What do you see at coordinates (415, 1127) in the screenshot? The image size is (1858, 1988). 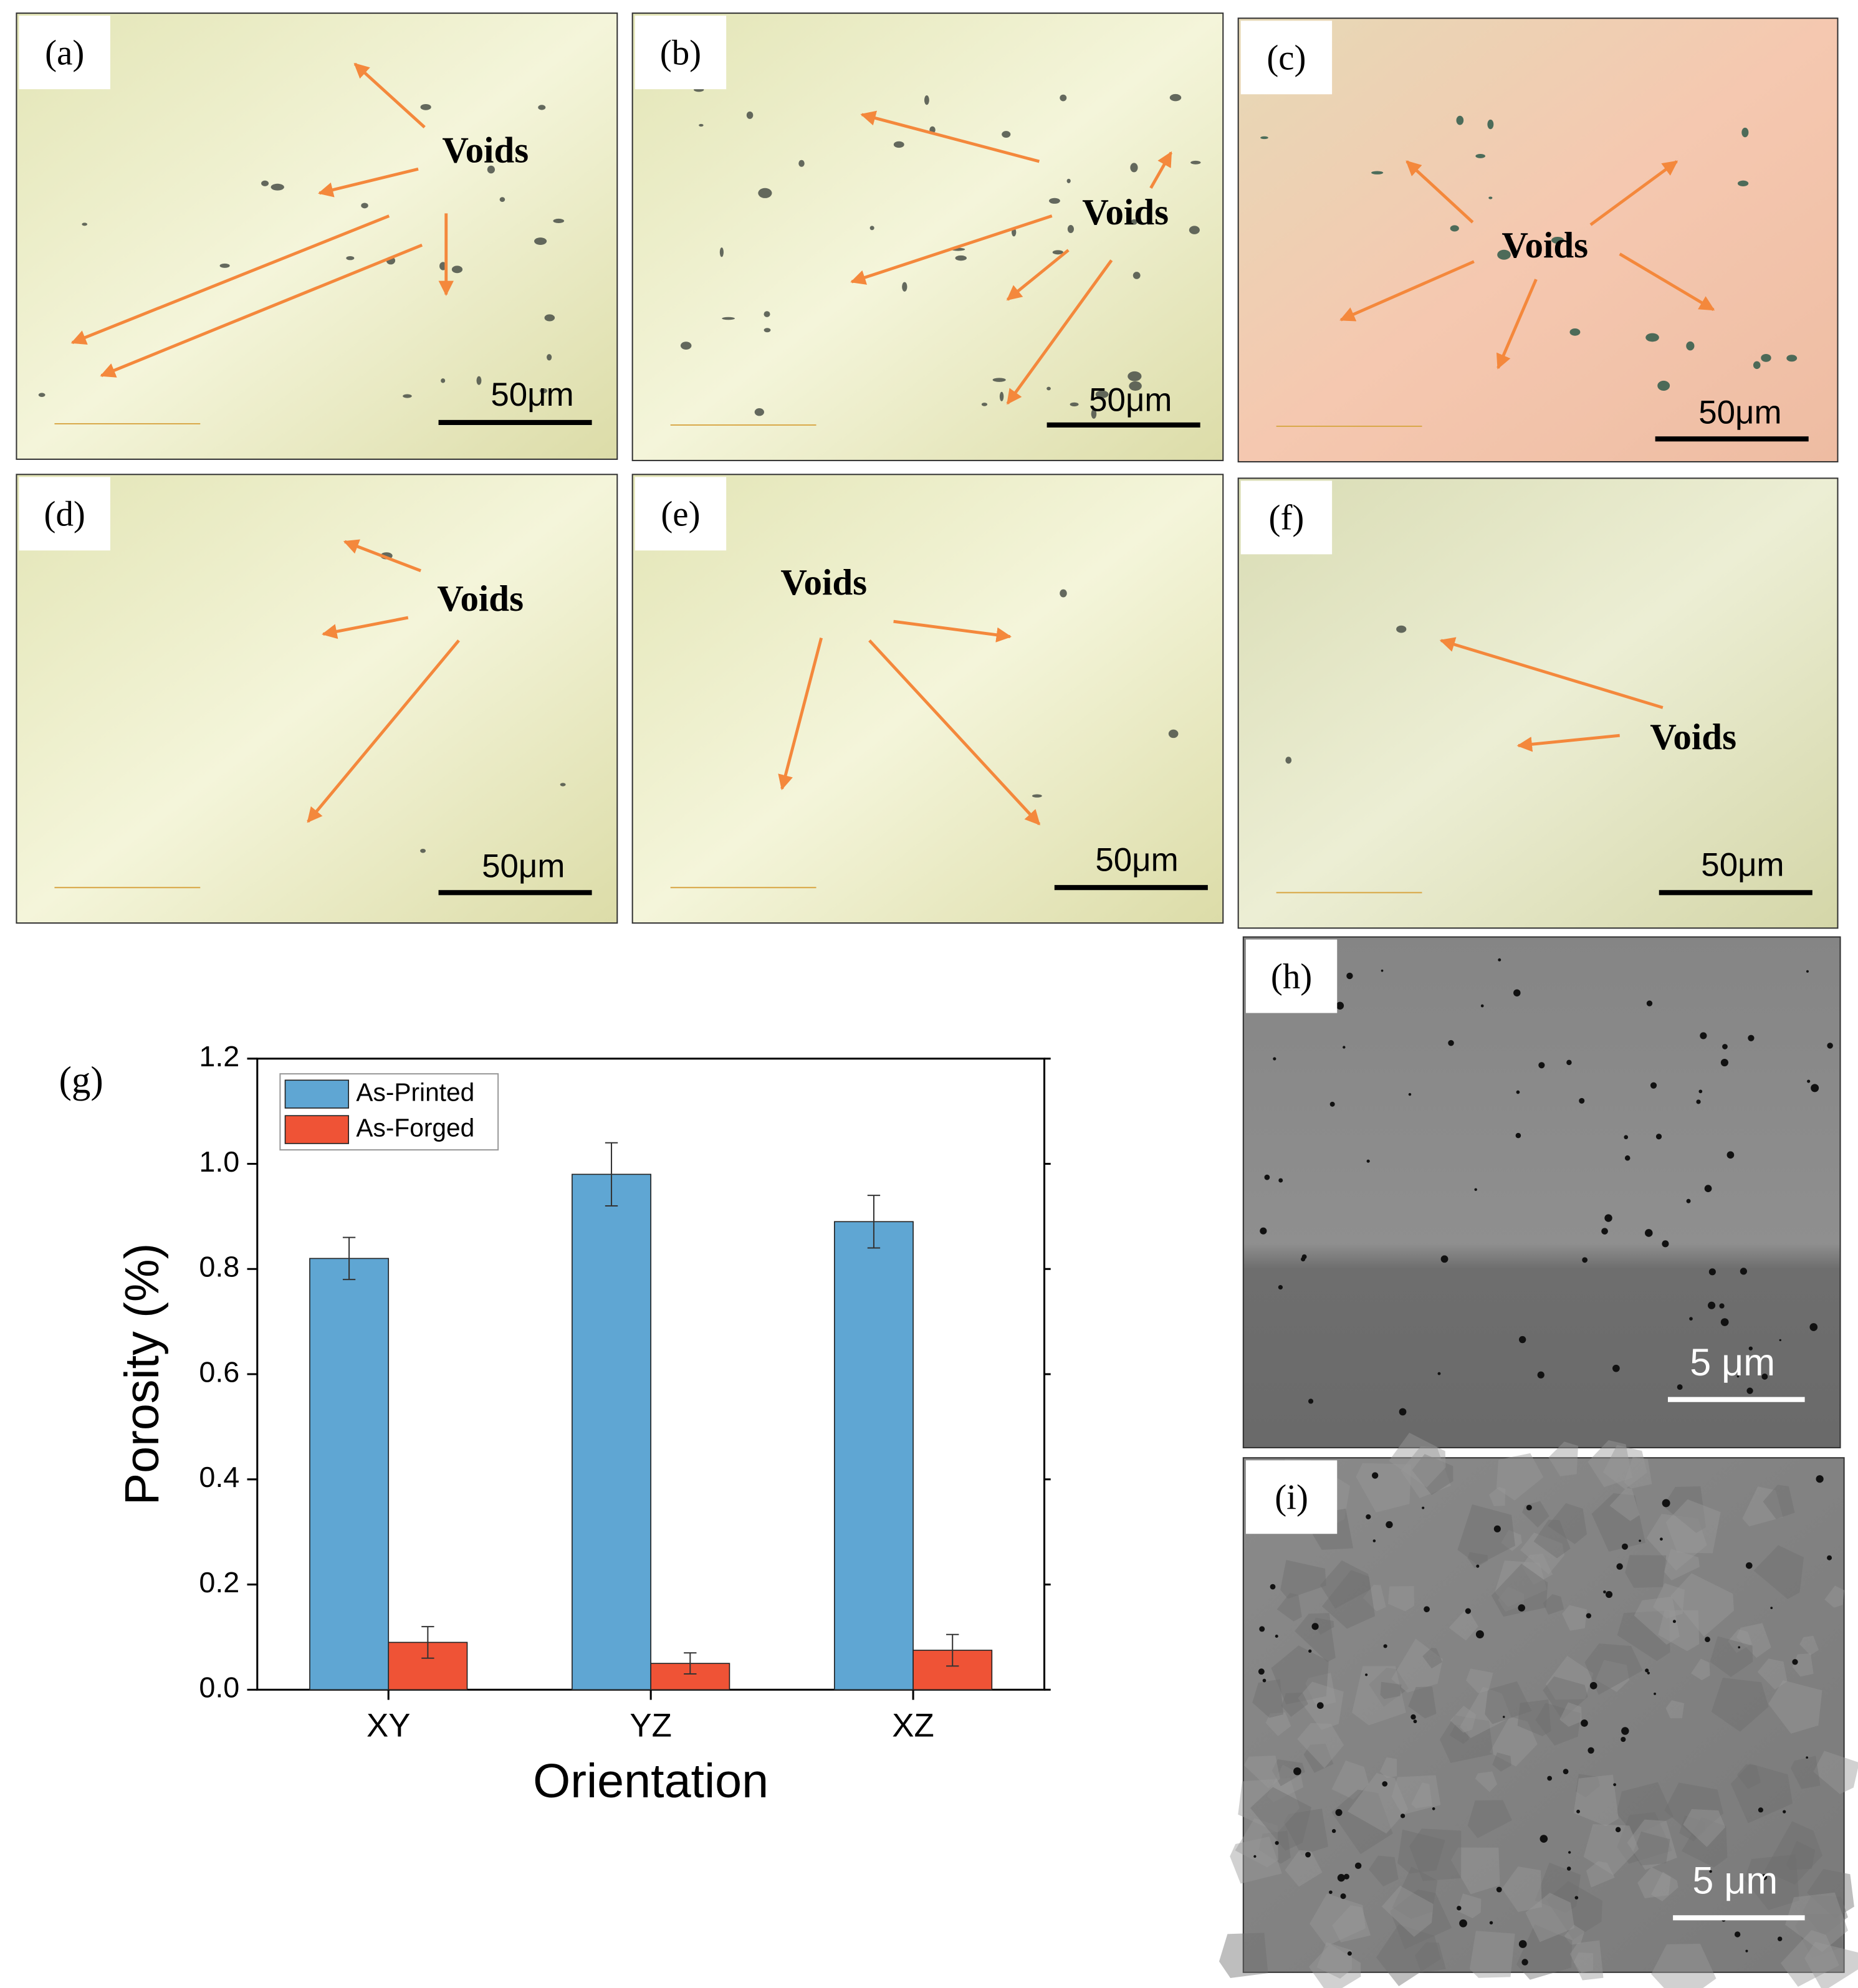 I see `legend-label: As-Forged` at bounding box center [415, 1127].